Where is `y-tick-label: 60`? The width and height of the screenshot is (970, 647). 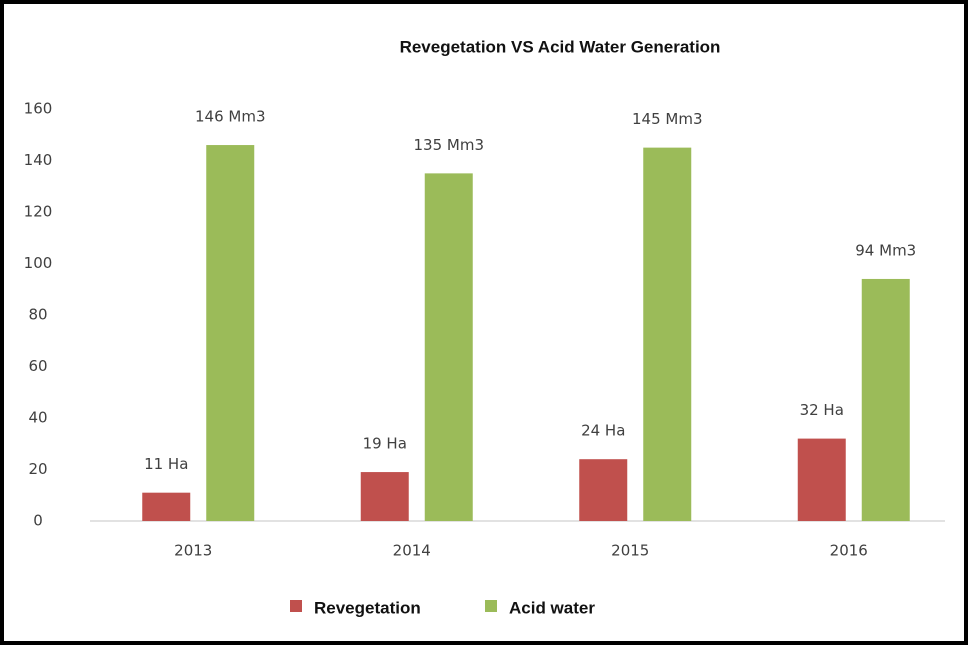
y-tick-label: 60 is located at coordinates (37, 366).